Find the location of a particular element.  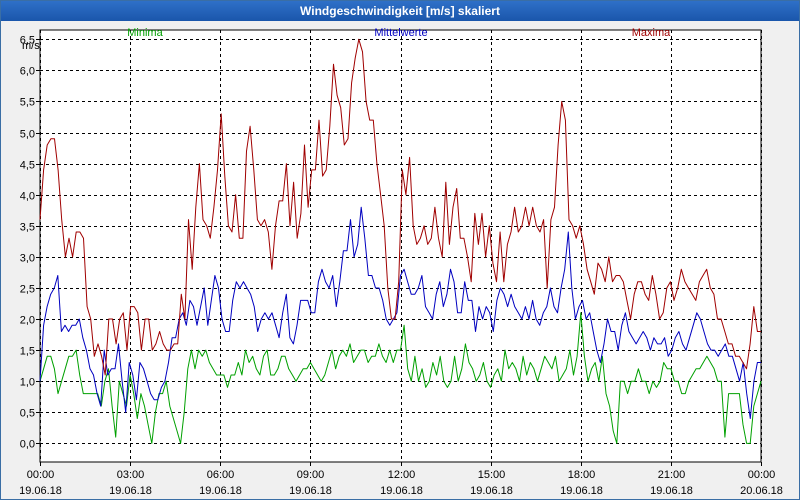

x-tick-time-label: 09:00 is located at coordinates (311, 475).